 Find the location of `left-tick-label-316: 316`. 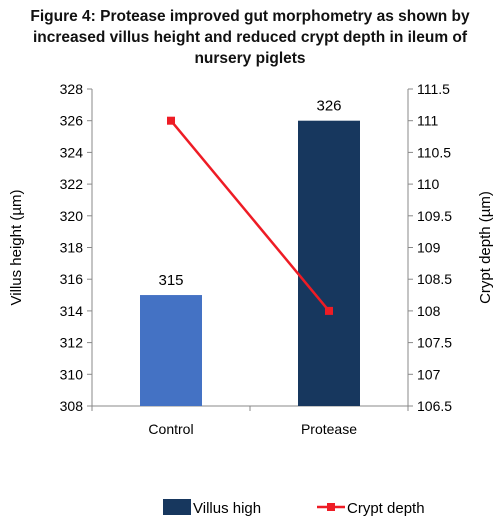

left-tick-label-316: 316 is located at coordinates (72, 279).